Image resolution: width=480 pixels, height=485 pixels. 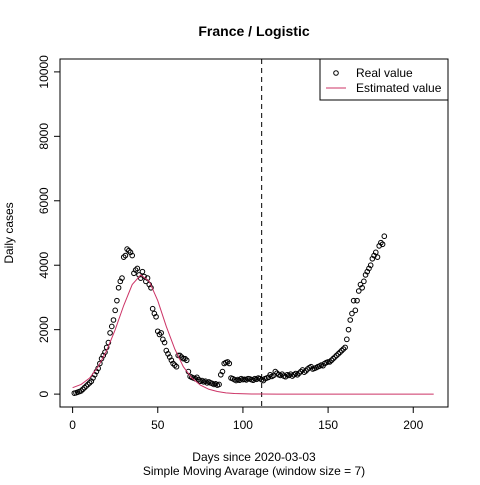 What do you see at coordinates (44, 72) in the screenshot?
I see `y-tick-label: 10000` at bounding box center [44, 72].